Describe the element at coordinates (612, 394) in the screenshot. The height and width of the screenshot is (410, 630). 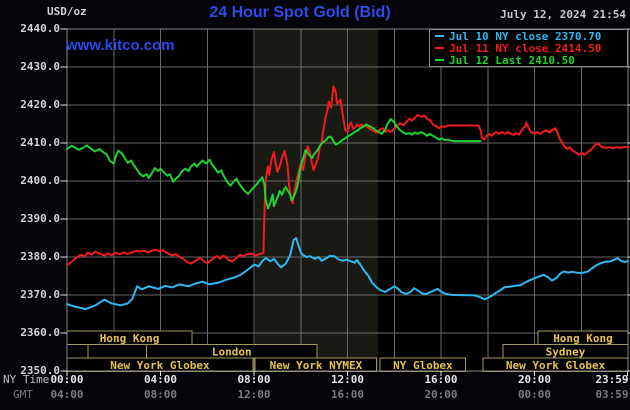
I see `x-tick-label-gmt: 03:59` at that location.